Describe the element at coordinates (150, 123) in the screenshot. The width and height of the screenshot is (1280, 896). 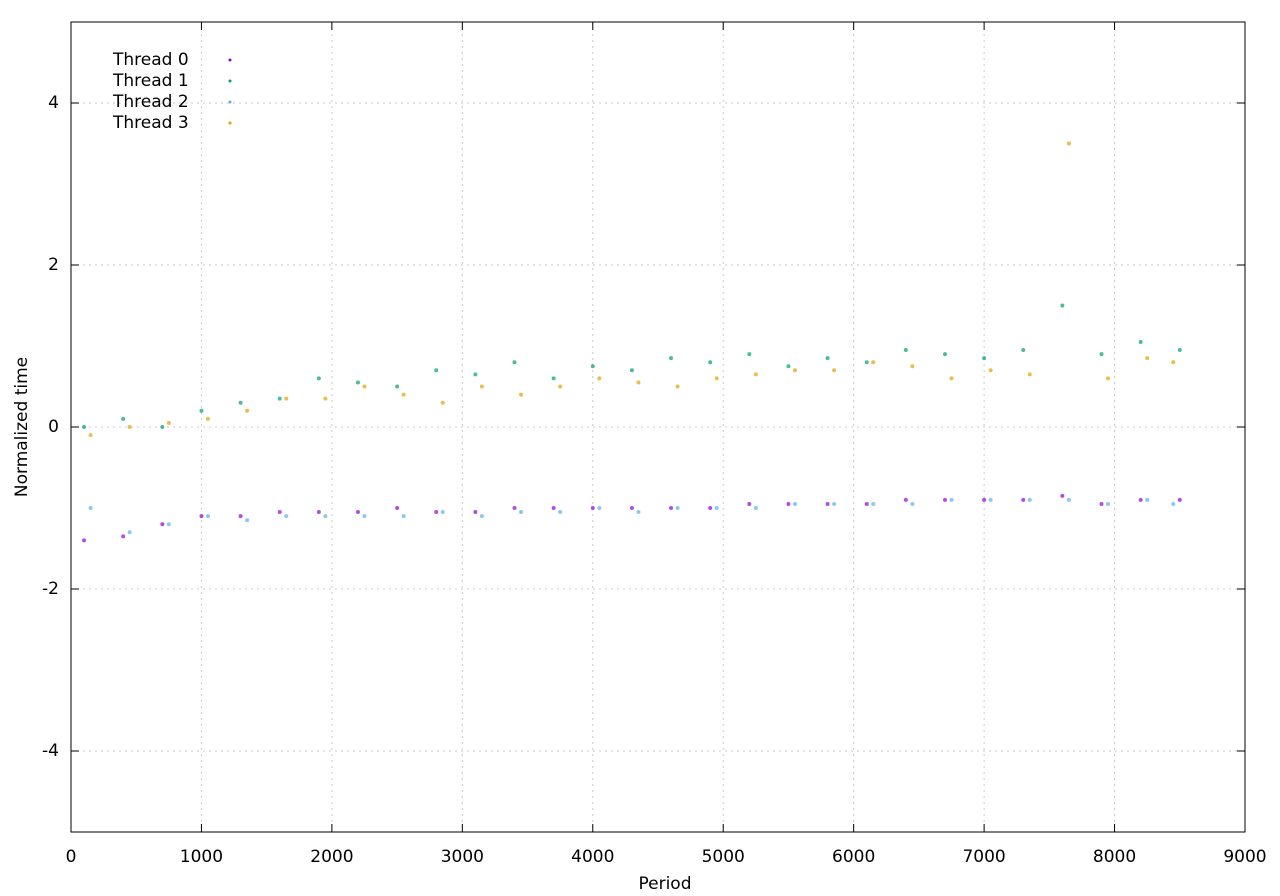
I see `legend-label: Thread 3` at that location.